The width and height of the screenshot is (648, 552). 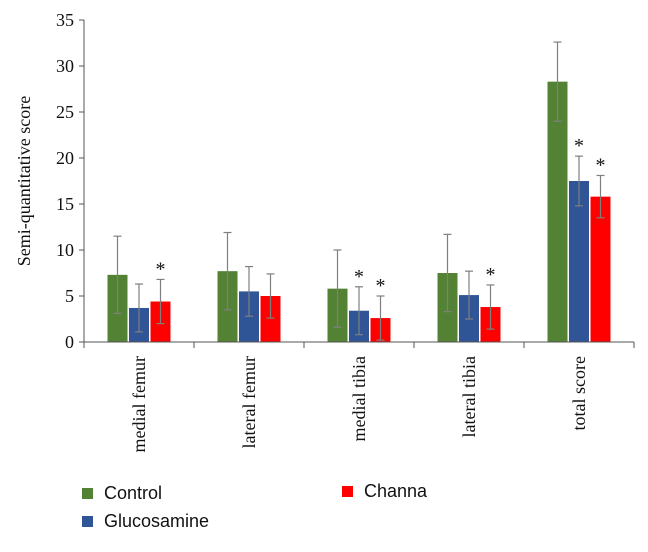 What do you see at coordinates (65, 20) in the screenshot?
I see `y-tick-label: 35` at bounding box center [65, 20].